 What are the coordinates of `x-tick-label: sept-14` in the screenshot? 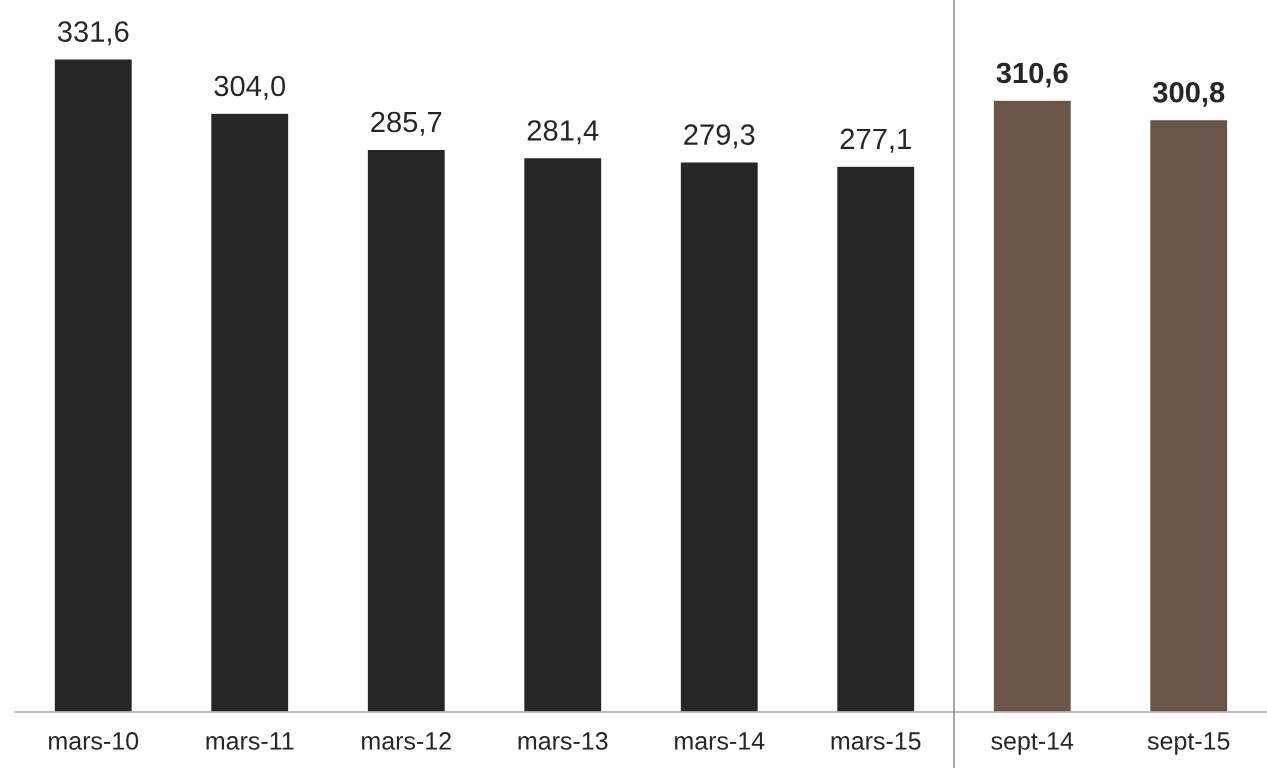 It's located at (1032, 743).